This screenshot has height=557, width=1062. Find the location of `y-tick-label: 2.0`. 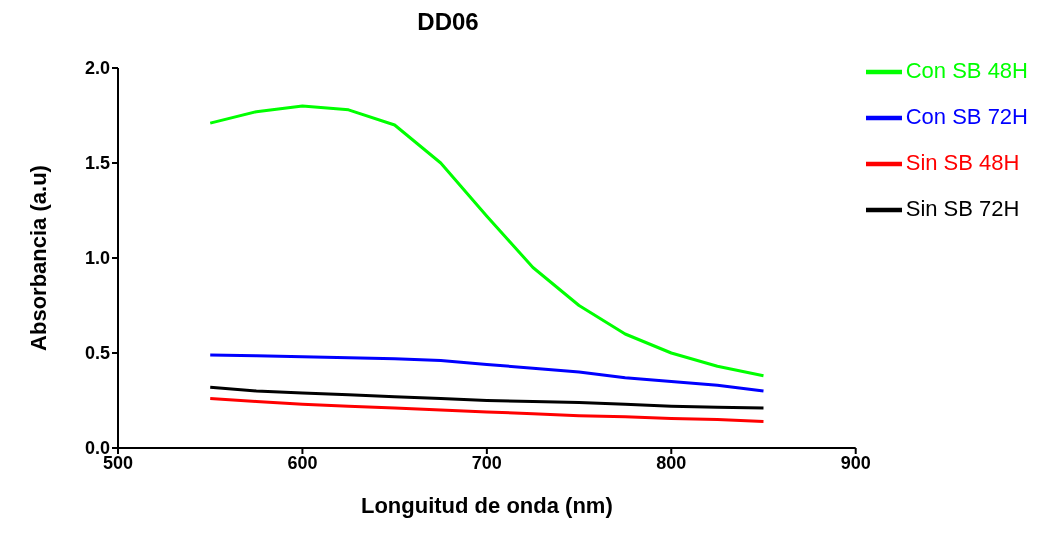

y-tick-label: 2.0 is located at coordinates (97, 68).